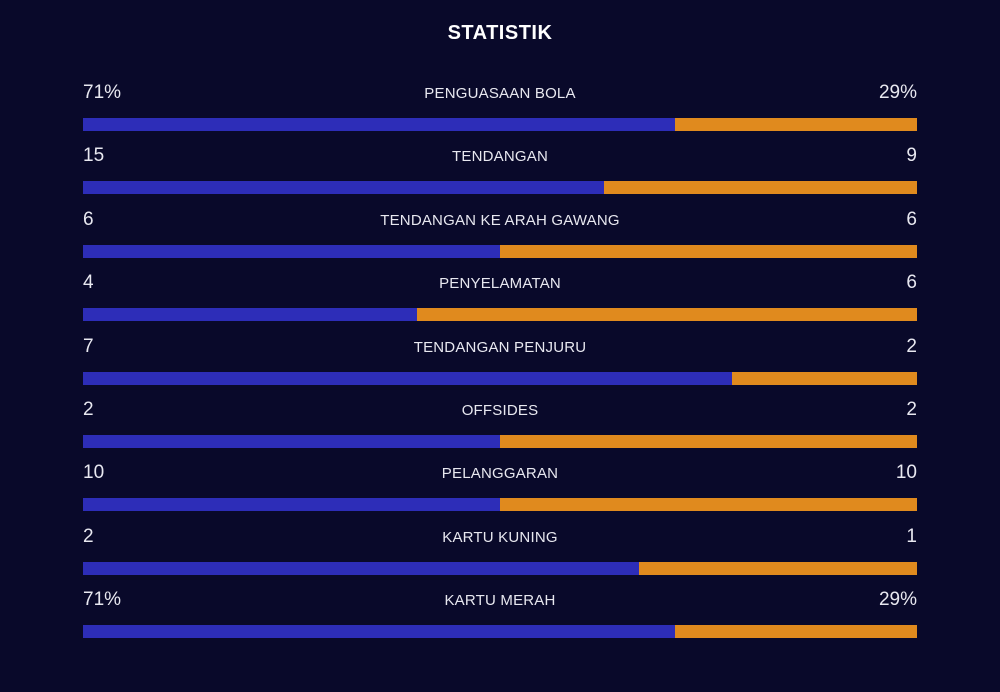  What do you see at coordinates (911, 156) in the screenshot?
I see `away-value: 9` at bounding box center [911, 156].